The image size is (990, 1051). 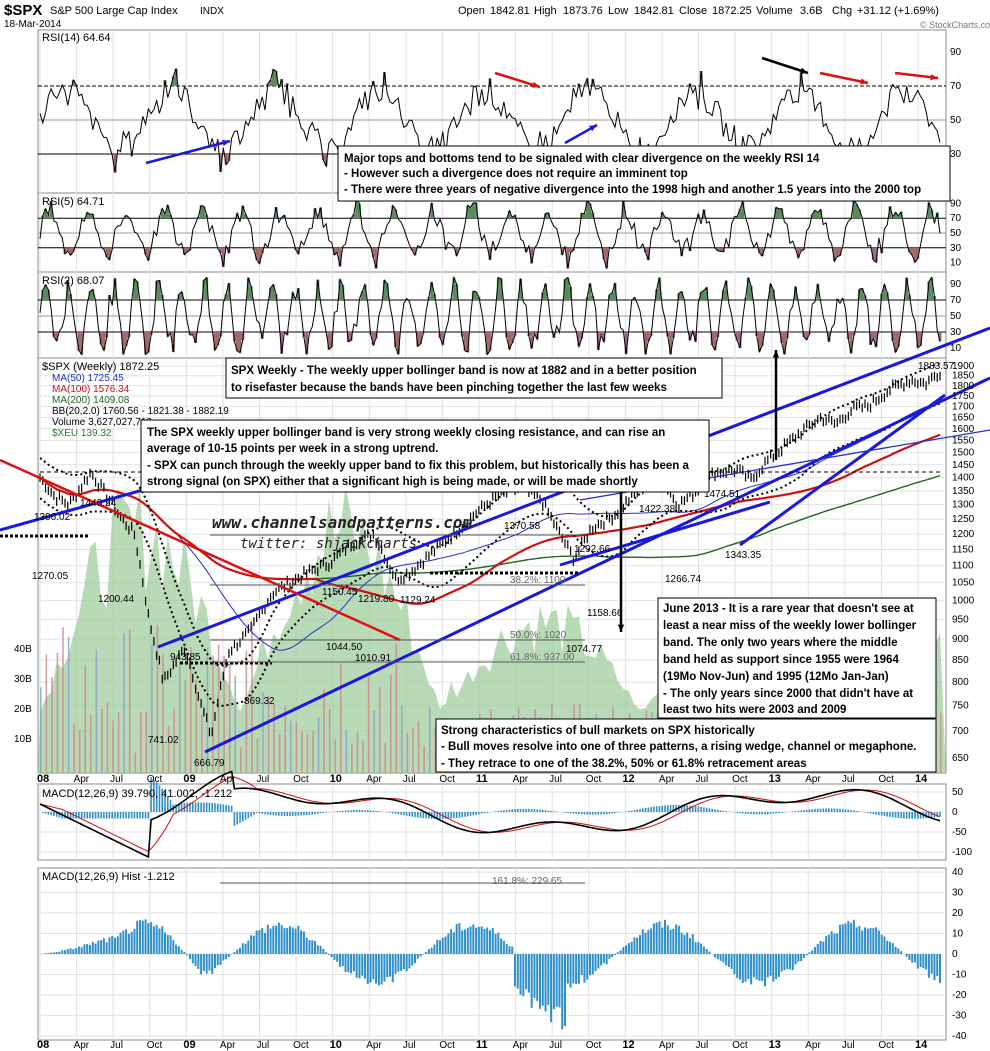 What do you see at coordinates (959, 974) in the screenshot?
I see `hist-tick-label: -10` at bounding box center [959, 974].